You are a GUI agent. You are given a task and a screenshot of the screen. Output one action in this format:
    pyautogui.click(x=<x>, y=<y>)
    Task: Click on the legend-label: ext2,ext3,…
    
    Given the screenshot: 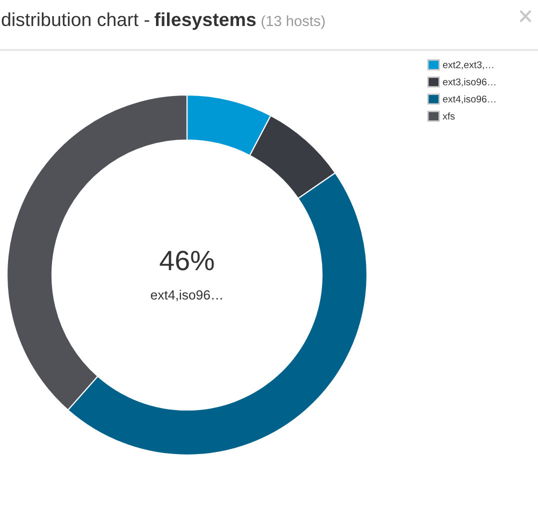 What is the action you would take?
    pyautogui.click(x=468, y=65)
    